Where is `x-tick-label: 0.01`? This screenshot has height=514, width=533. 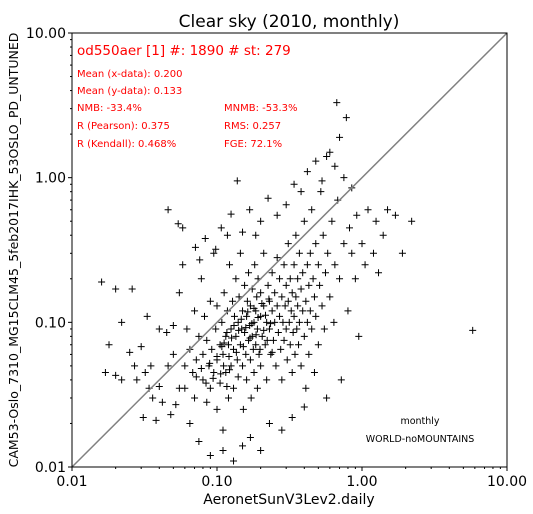
x-tick-label: 0.01 is located at coordinates (71, 482).